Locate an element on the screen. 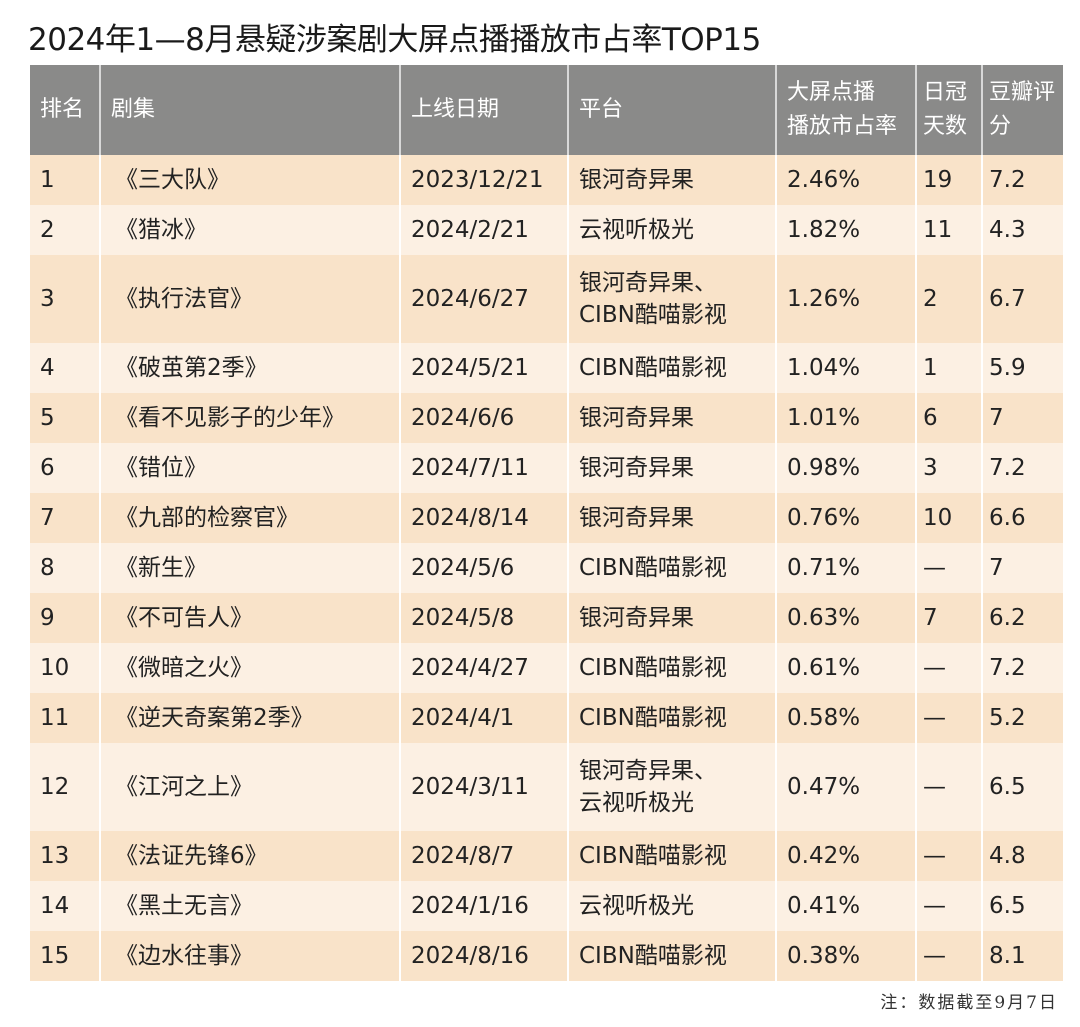  header-douban-score: 豆瓣评分 is located at coordinates (1022, 110).